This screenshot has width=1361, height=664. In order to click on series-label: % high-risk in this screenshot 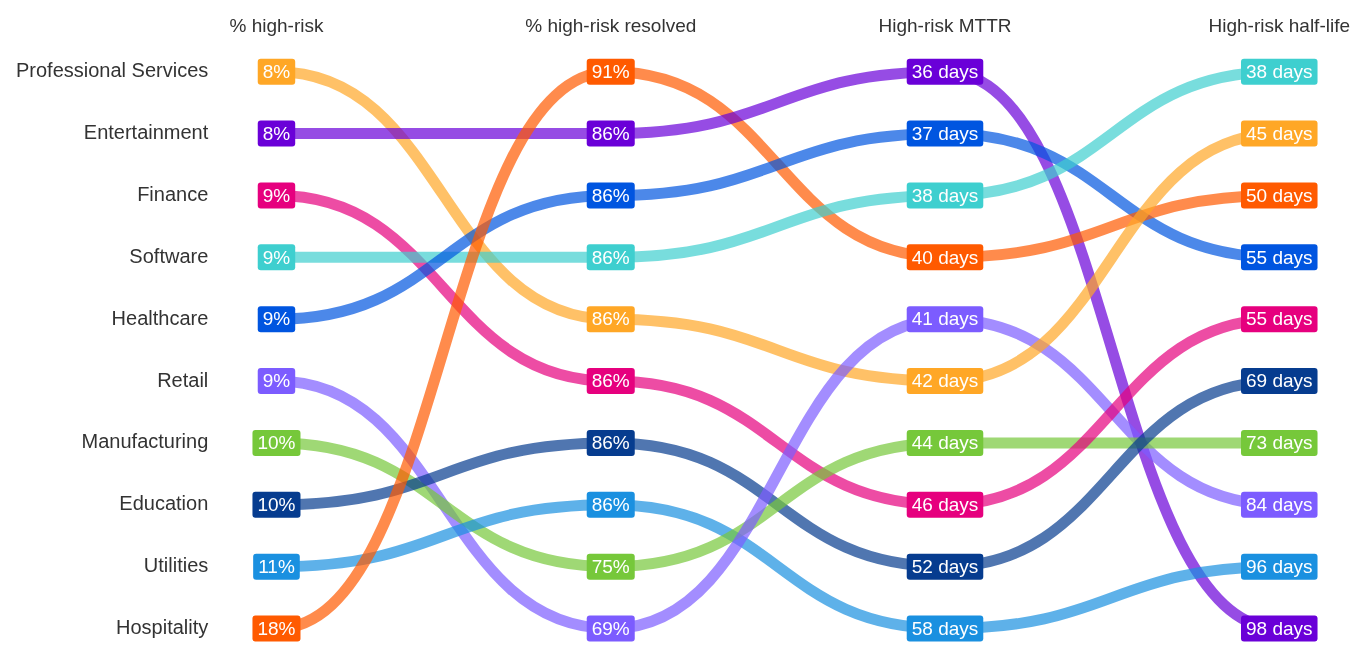, I will do `click(276, 25)`.